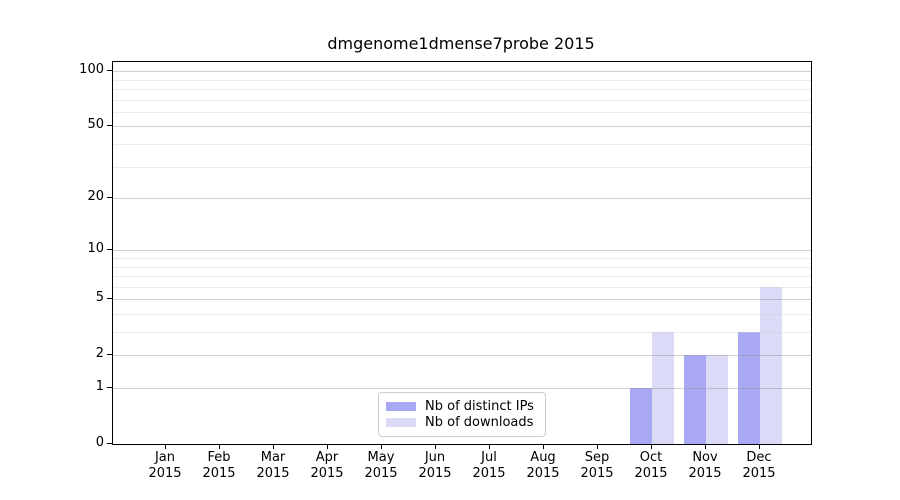 The width and height of the screenshot is (900, 500). What do you see at coordinates (99, 298) in the screenshot?
I see `y-tick-label: 5` at bounding box center [99, 298].